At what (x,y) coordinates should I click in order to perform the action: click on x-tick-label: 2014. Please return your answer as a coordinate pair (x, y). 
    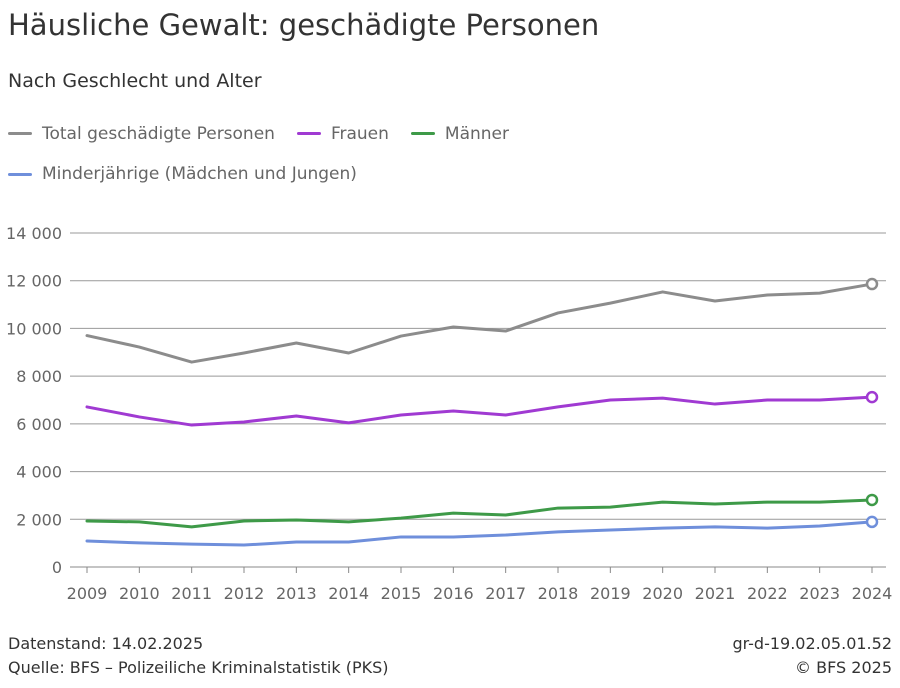
    Looking at the image, I should click on (348, 593).